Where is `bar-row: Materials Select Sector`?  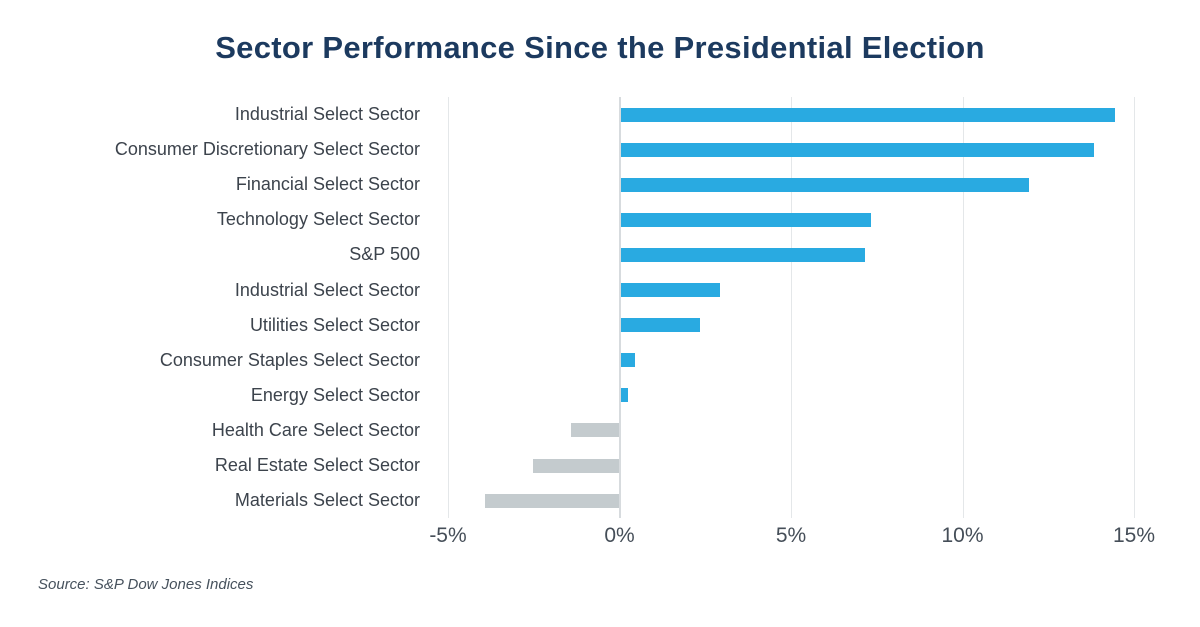
bar-row: Materials Select Sector is located at coordinates (600, 500).